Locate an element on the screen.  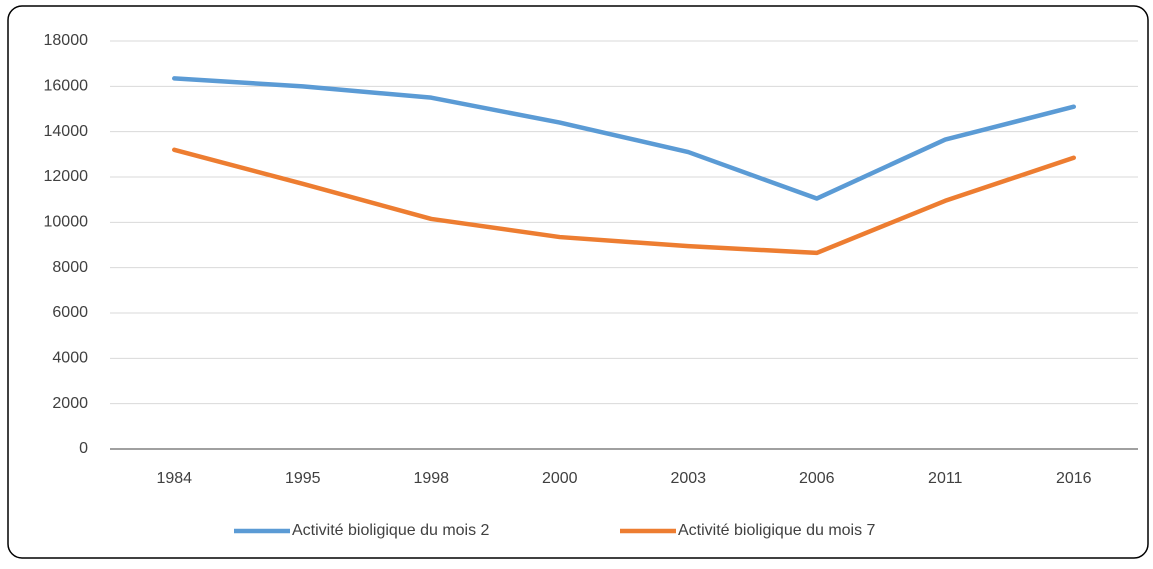
y-tick-label: 14000 is located at coordinates (66, 131).